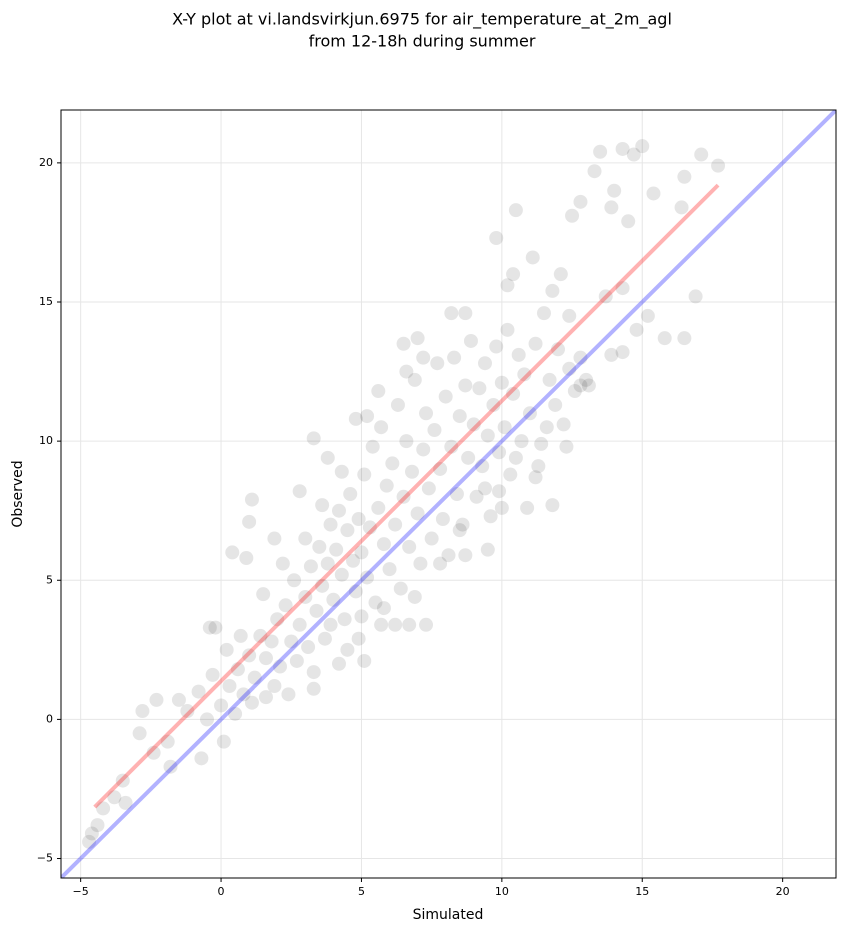 The height and width of the screenshot is (934, 845). Describe the element at coordinates (45, 858) in the screenshot. I see `y-tick-label: −5` at that location.